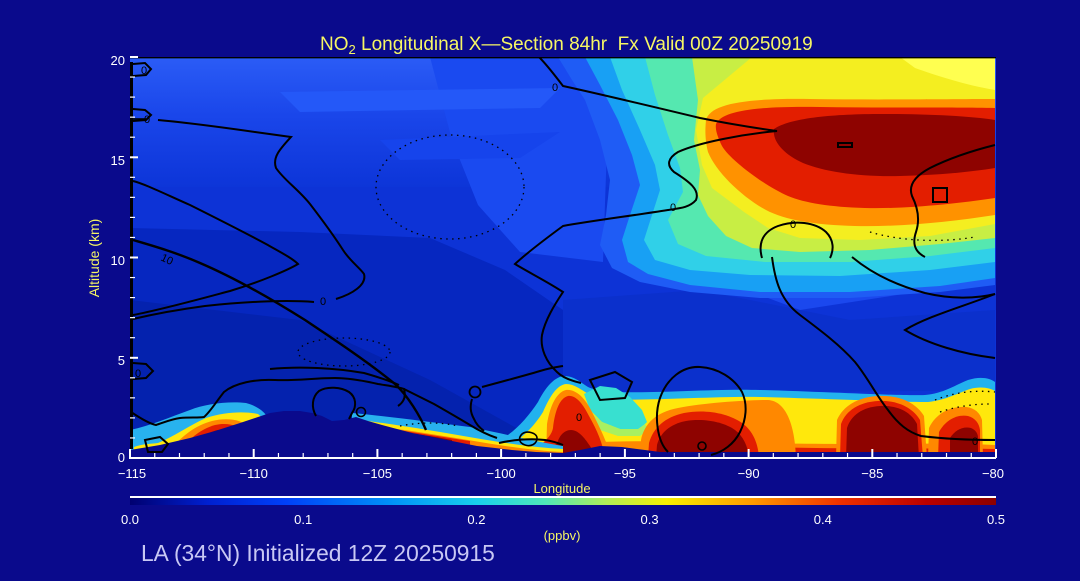 This screenshot has width=1080, height=581. What do you see at coordinates (118, 160) in the screenshot?
I see `svg-text: 15` at bounding box center [118, 160].